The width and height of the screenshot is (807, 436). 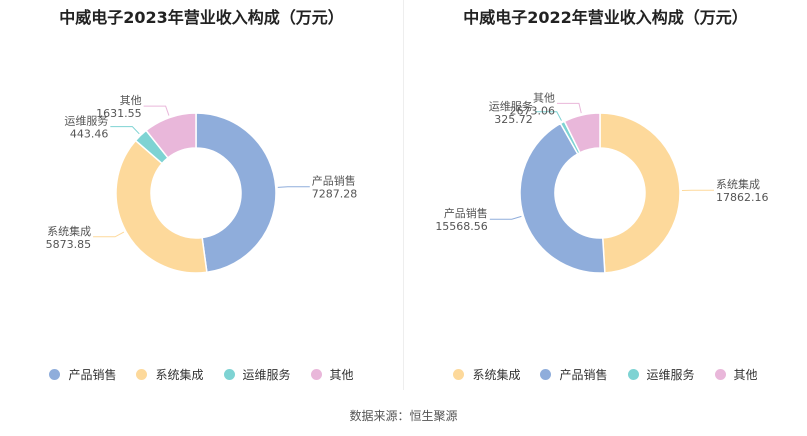 What do you see at coordinates (742, 197) in the screenshot?
I see `slice-label-value: 17862.16` at bounding box center [742, 197].